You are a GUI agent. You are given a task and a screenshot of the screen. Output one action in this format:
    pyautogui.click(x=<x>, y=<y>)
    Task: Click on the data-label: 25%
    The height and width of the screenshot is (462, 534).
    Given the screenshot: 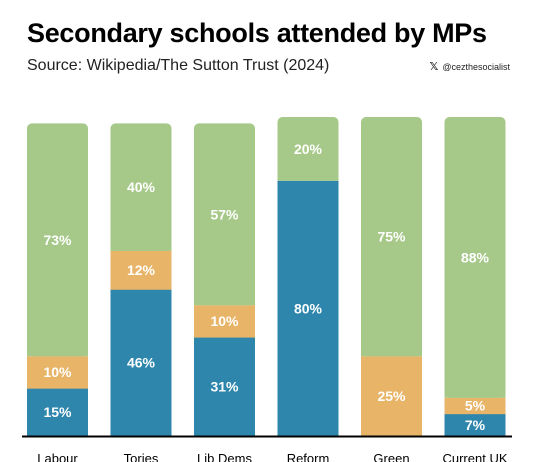 What is the action you would take?
    pyautogui.click(x=391, y=396)
    